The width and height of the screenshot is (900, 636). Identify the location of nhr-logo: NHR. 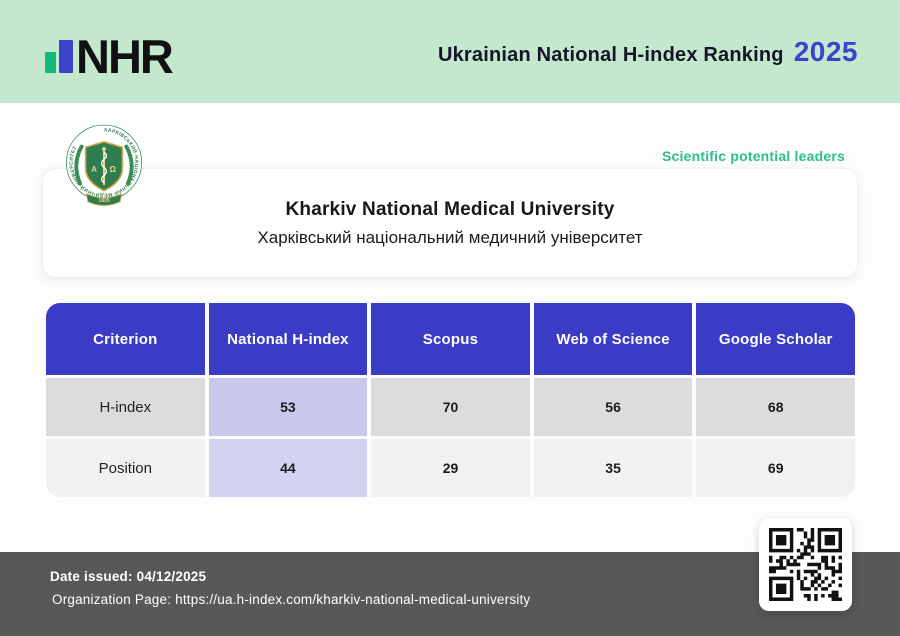
(121, 52).